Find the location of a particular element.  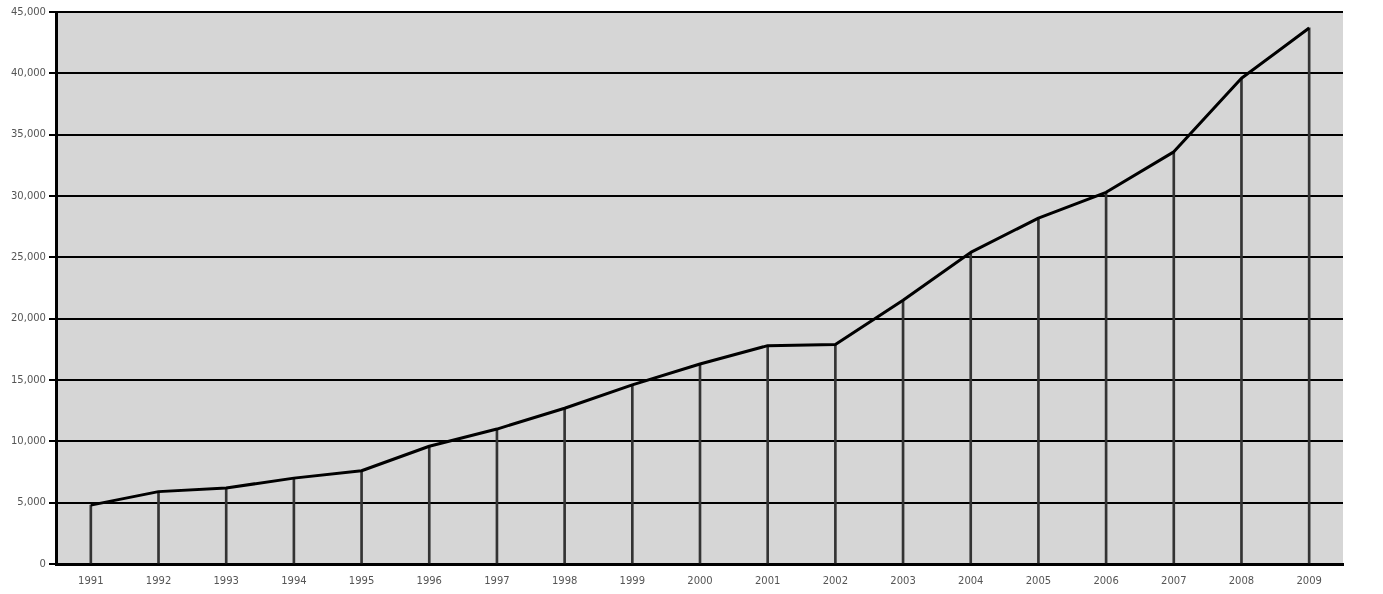

y-tick-label: 20,000 is located at coordinates (28, 318).